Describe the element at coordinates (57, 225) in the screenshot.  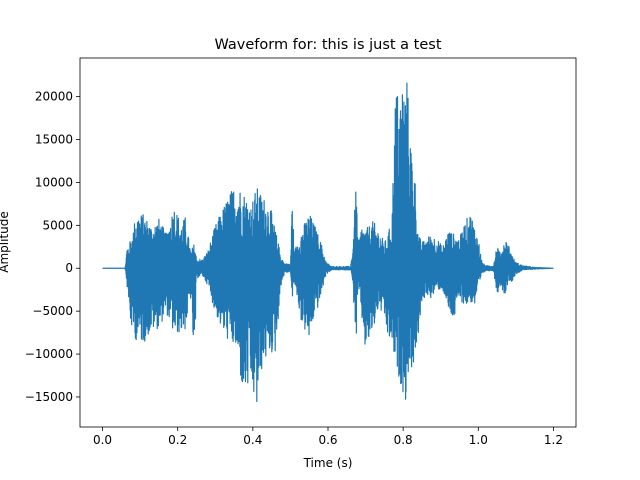
I see `y-tick-label: 5000` at that location.